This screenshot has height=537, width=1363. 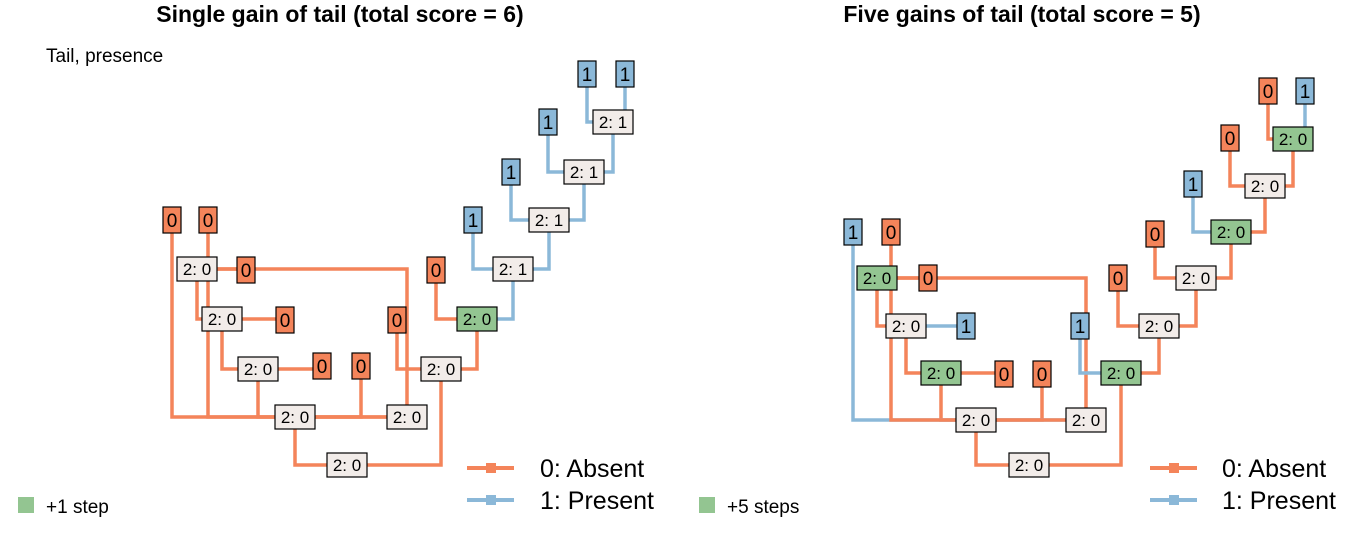 I want to click on panel-1-title: Single gain of tail (total score = 6), so click(x=339, y=14).